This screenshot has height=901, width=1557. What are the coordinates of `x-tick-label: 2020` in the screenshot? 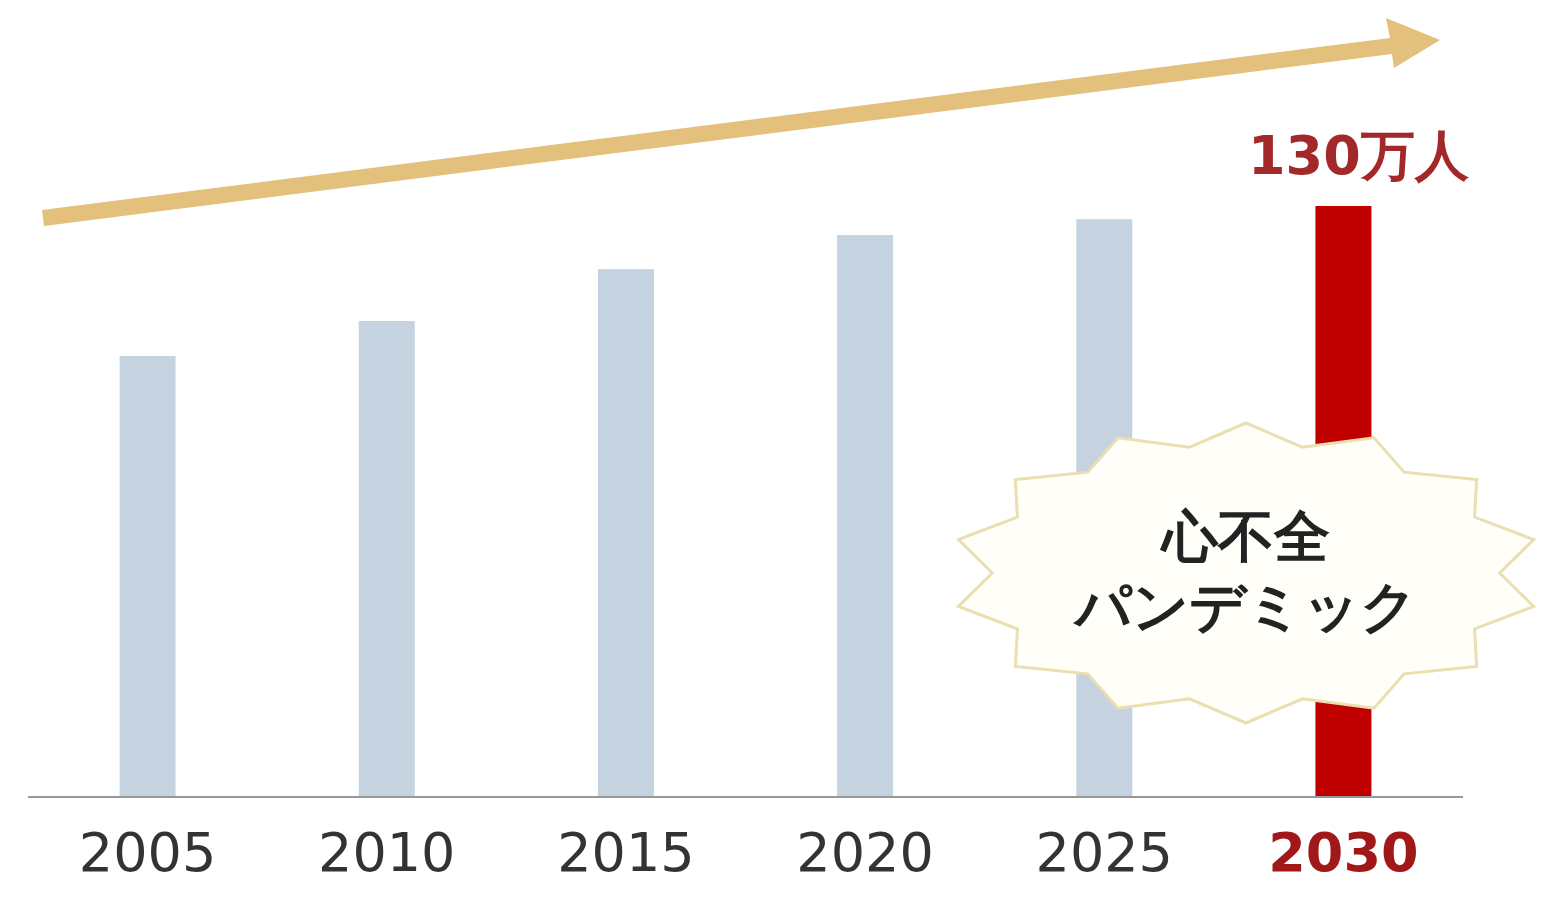 It's located at (865, 852).